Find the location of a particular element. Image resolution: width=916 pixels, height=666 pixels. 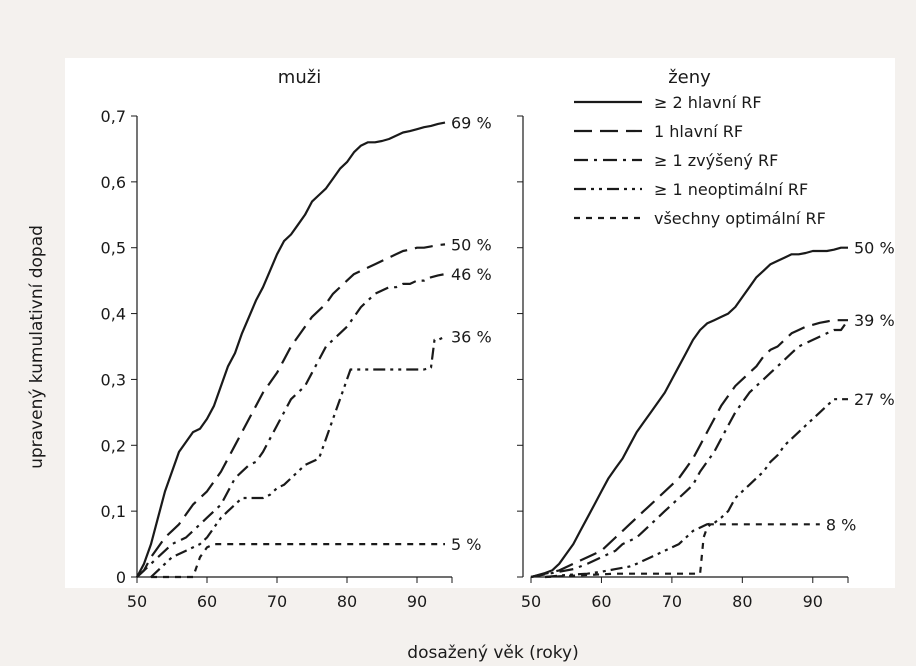

series-line-dashdot is located at coordinates (689, 449).